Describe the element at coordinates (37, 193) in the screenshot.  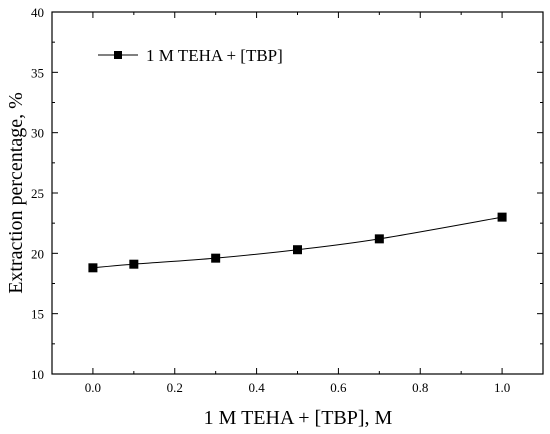
I see `y-tick-label: 25` at that location.